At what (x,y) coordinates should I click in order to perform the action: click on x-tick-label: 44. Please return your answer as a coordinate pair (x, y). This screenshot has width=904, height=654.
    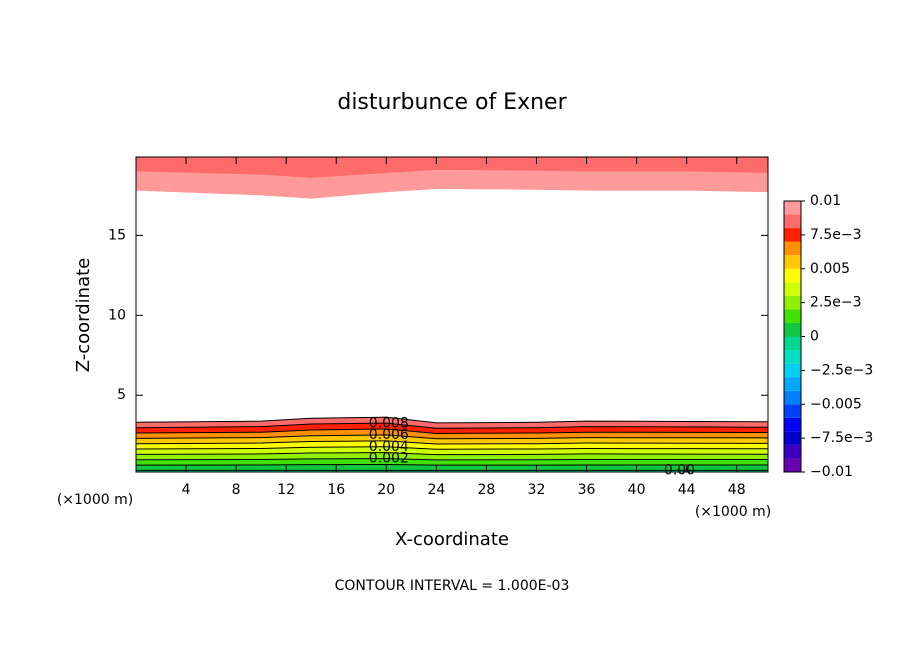
    Looking at the image, I should click on (687, 490).